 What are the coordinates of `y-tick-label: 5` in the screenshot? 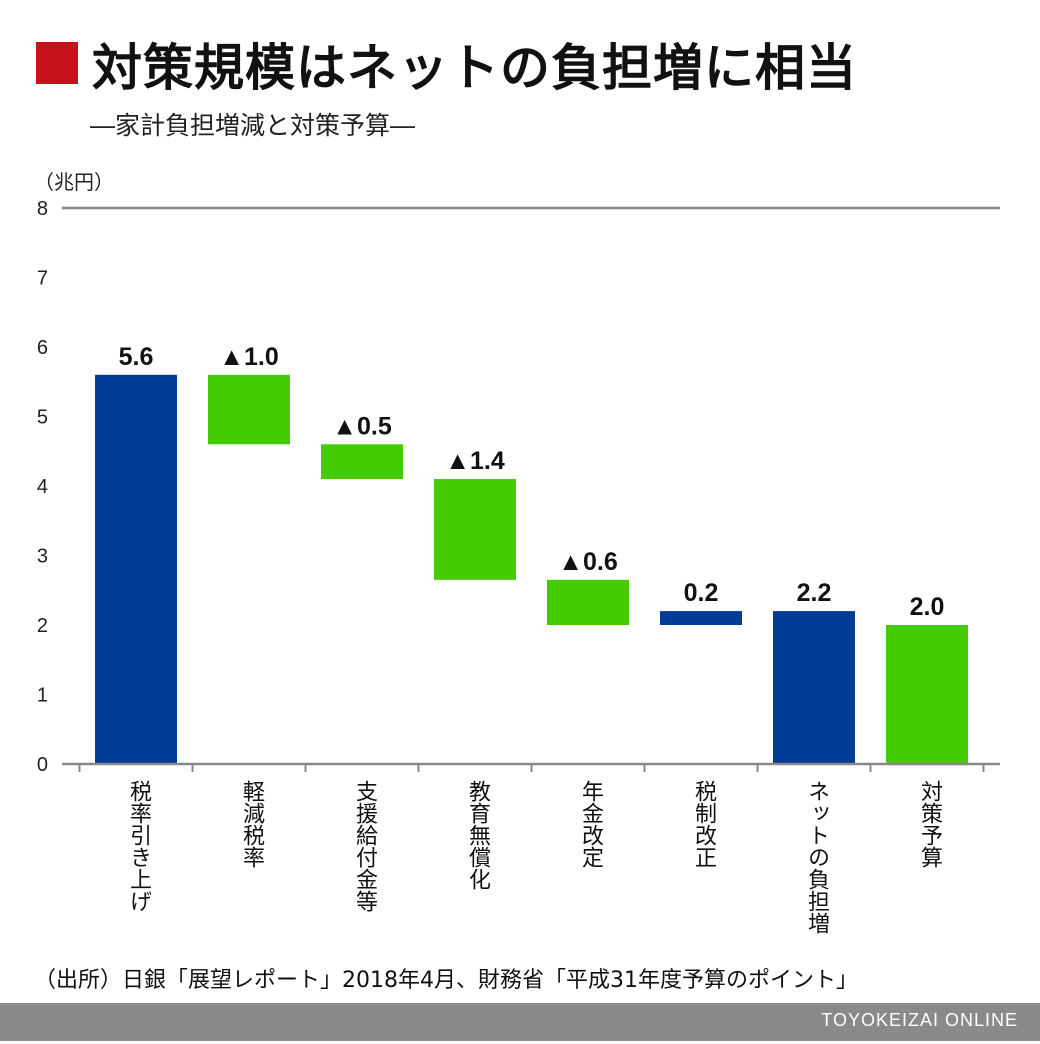 It's located at (42, 418).